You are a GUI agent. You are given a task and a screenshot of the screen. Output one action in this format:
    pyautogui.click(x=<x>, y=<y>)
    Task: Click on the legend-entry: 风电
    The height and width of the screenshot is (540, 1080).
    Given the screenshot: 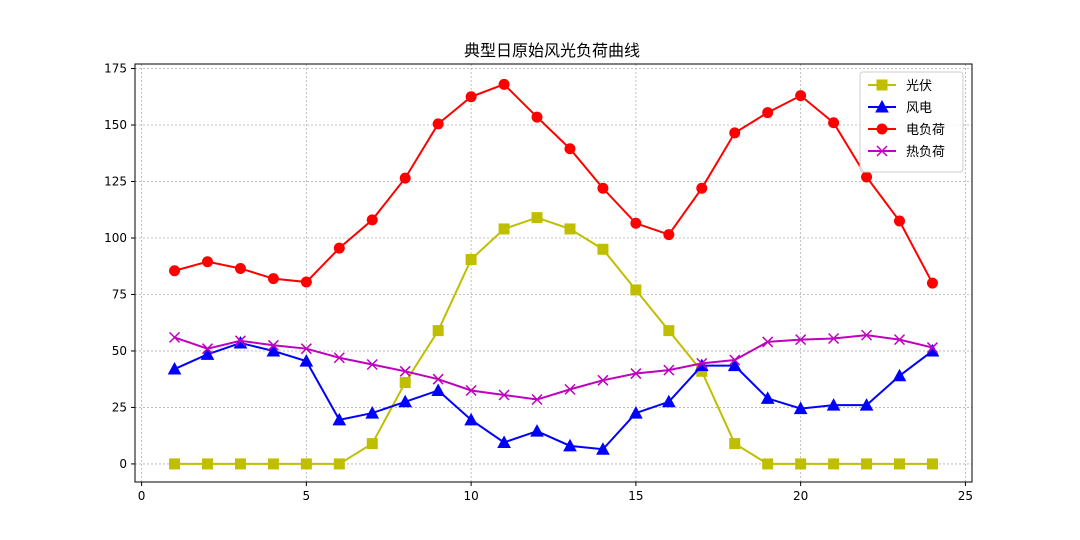 What is the action you would take?
    pyautogui.click(x=900, y=107)
    